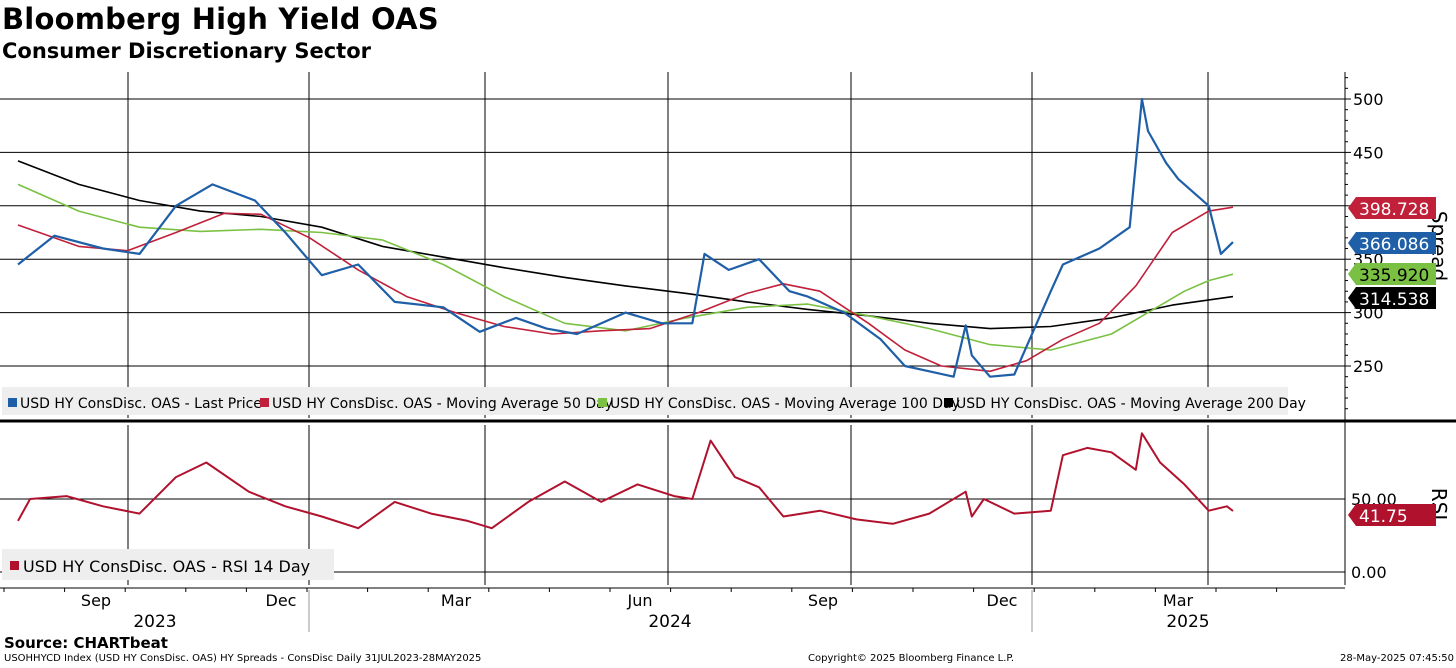  I want to click on timestamp-text: 28-May-2025 07:45:50, so click(1397, 658).